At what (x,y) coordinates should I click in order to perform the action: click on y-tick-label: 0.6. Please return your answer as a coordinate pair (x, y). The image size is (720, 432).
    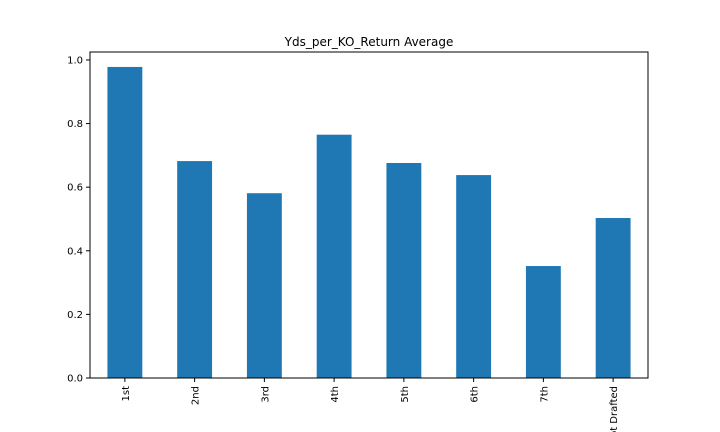
    Looking at the image, I should click on (75, 188).